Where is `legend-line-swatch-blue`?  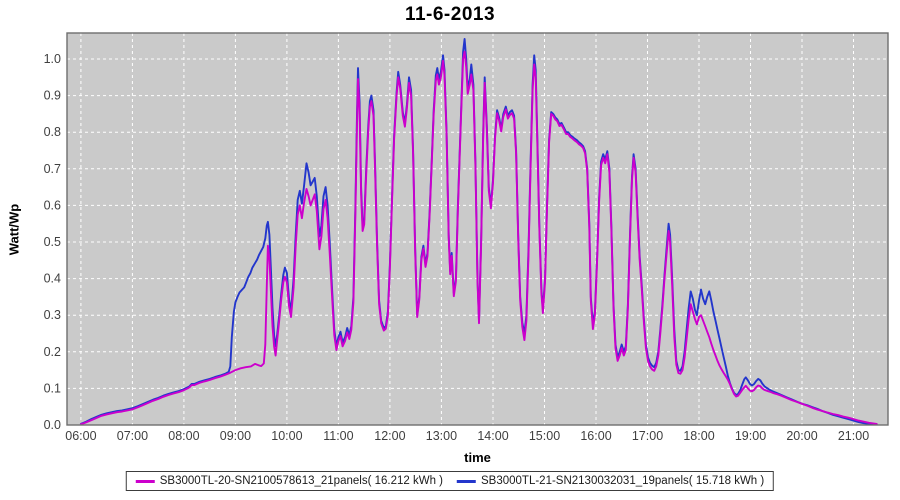 legend-line-swatch-blue is located at coordinates (466, 481).